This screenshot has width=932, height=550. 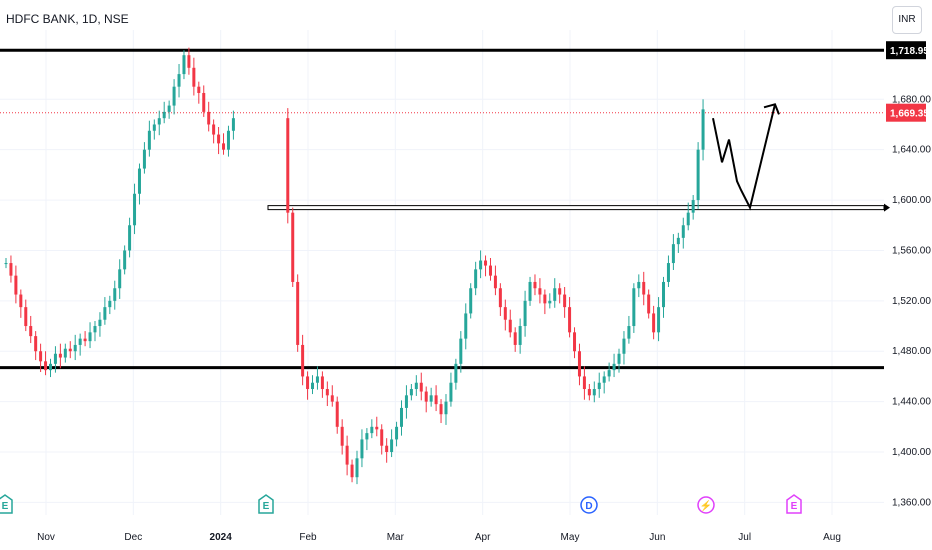 What do you see at coordinates (911, 402) in the screenshot?
I see `y-tick-label: 1,440.00` at bounding box center [911, 402].